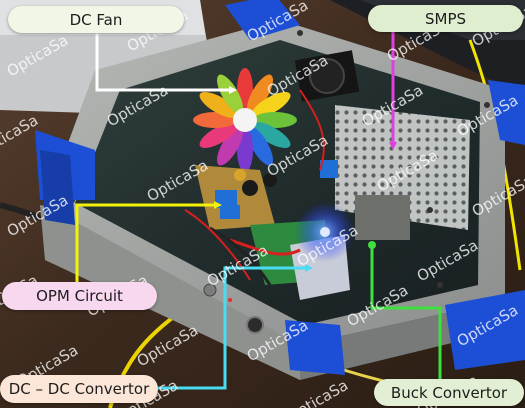 Image resolution: width=525 pixels, height=408 pixels. What do you see at coordinates (406, 313) in the screenshot?
I see `buck-pointer` at bounding box center [406, 313].